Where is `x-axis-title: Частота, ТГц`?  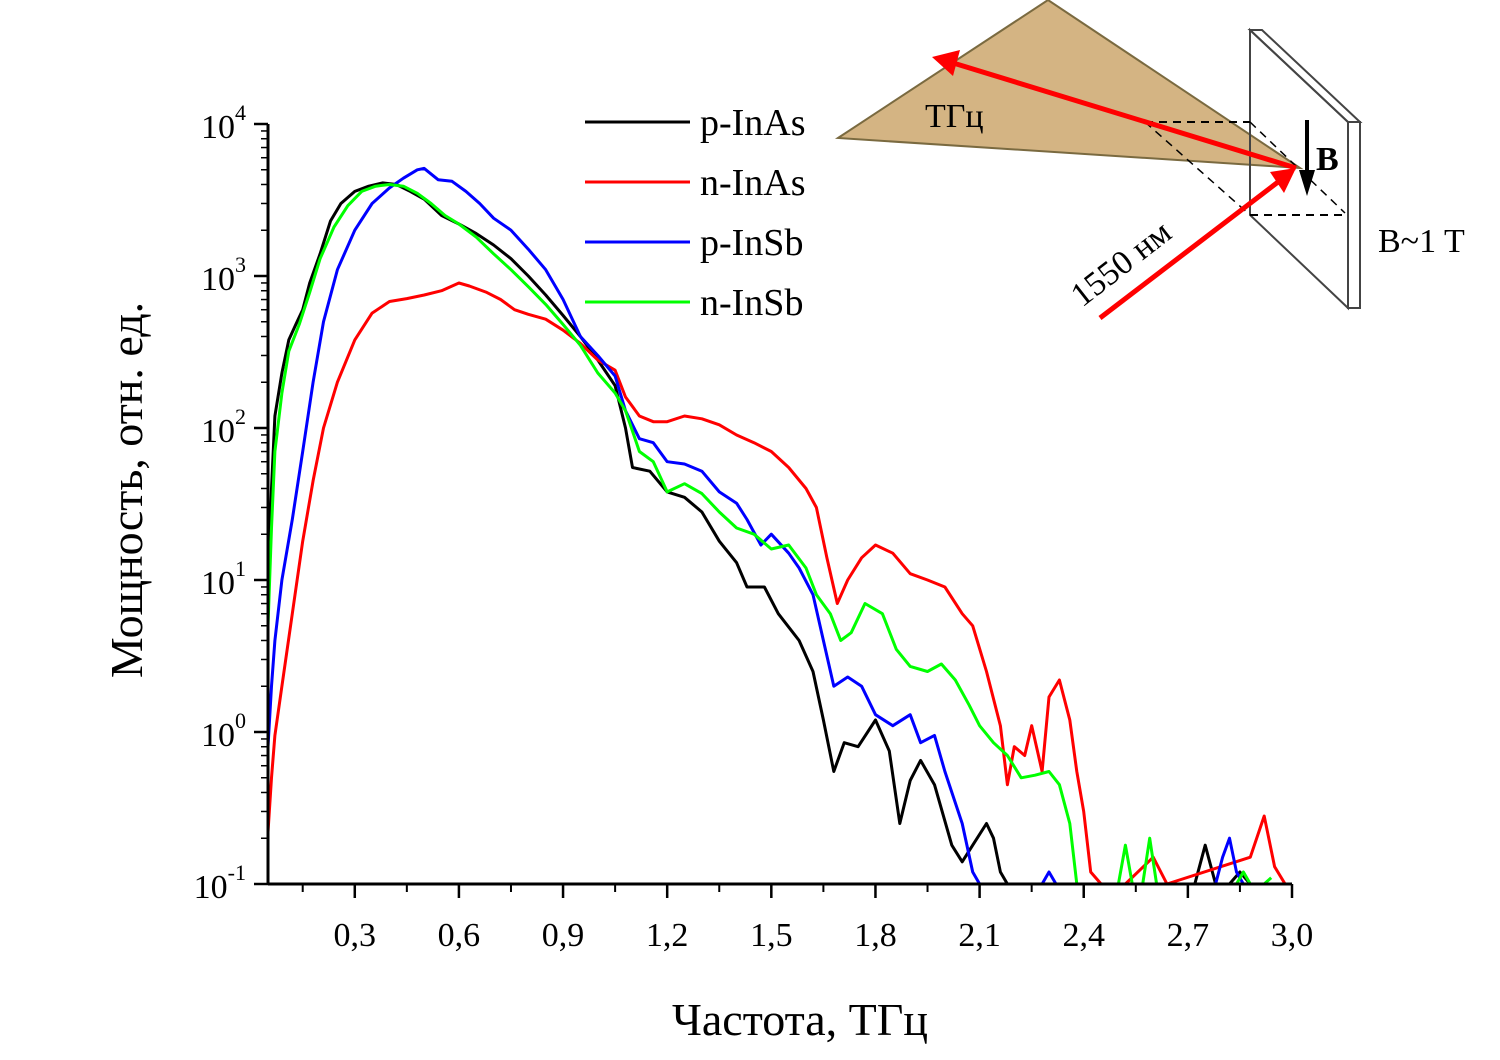
x-axis-title: Частота, ТГц is located at coordinates (800, 1019).